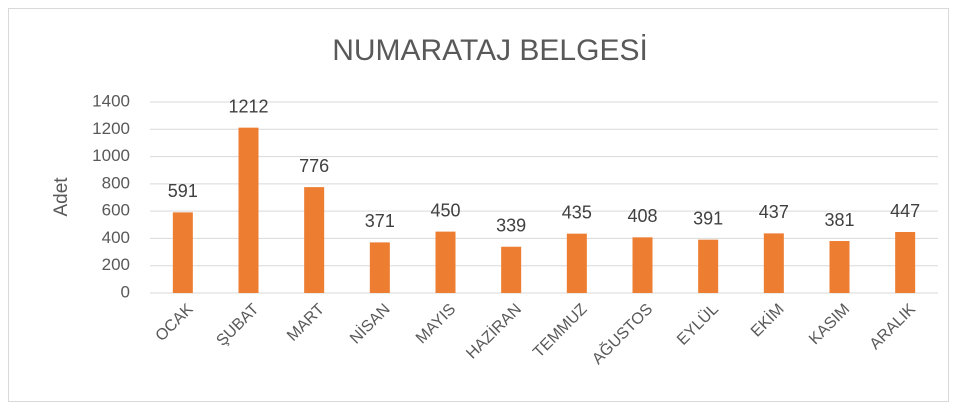 The image size is (957, 410). What do you see at coordinates (111, 128) in the screenshot?
I see `y-tick-label: 1200` at bounding box center [111, 128].